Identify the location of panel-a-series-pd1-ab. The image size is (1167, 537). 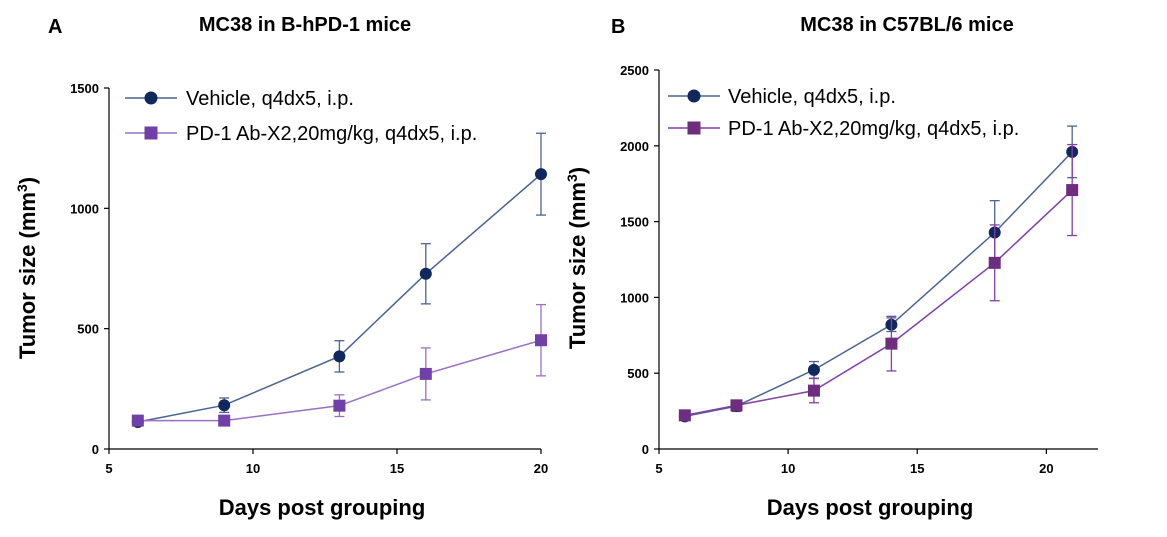
(339, 365).